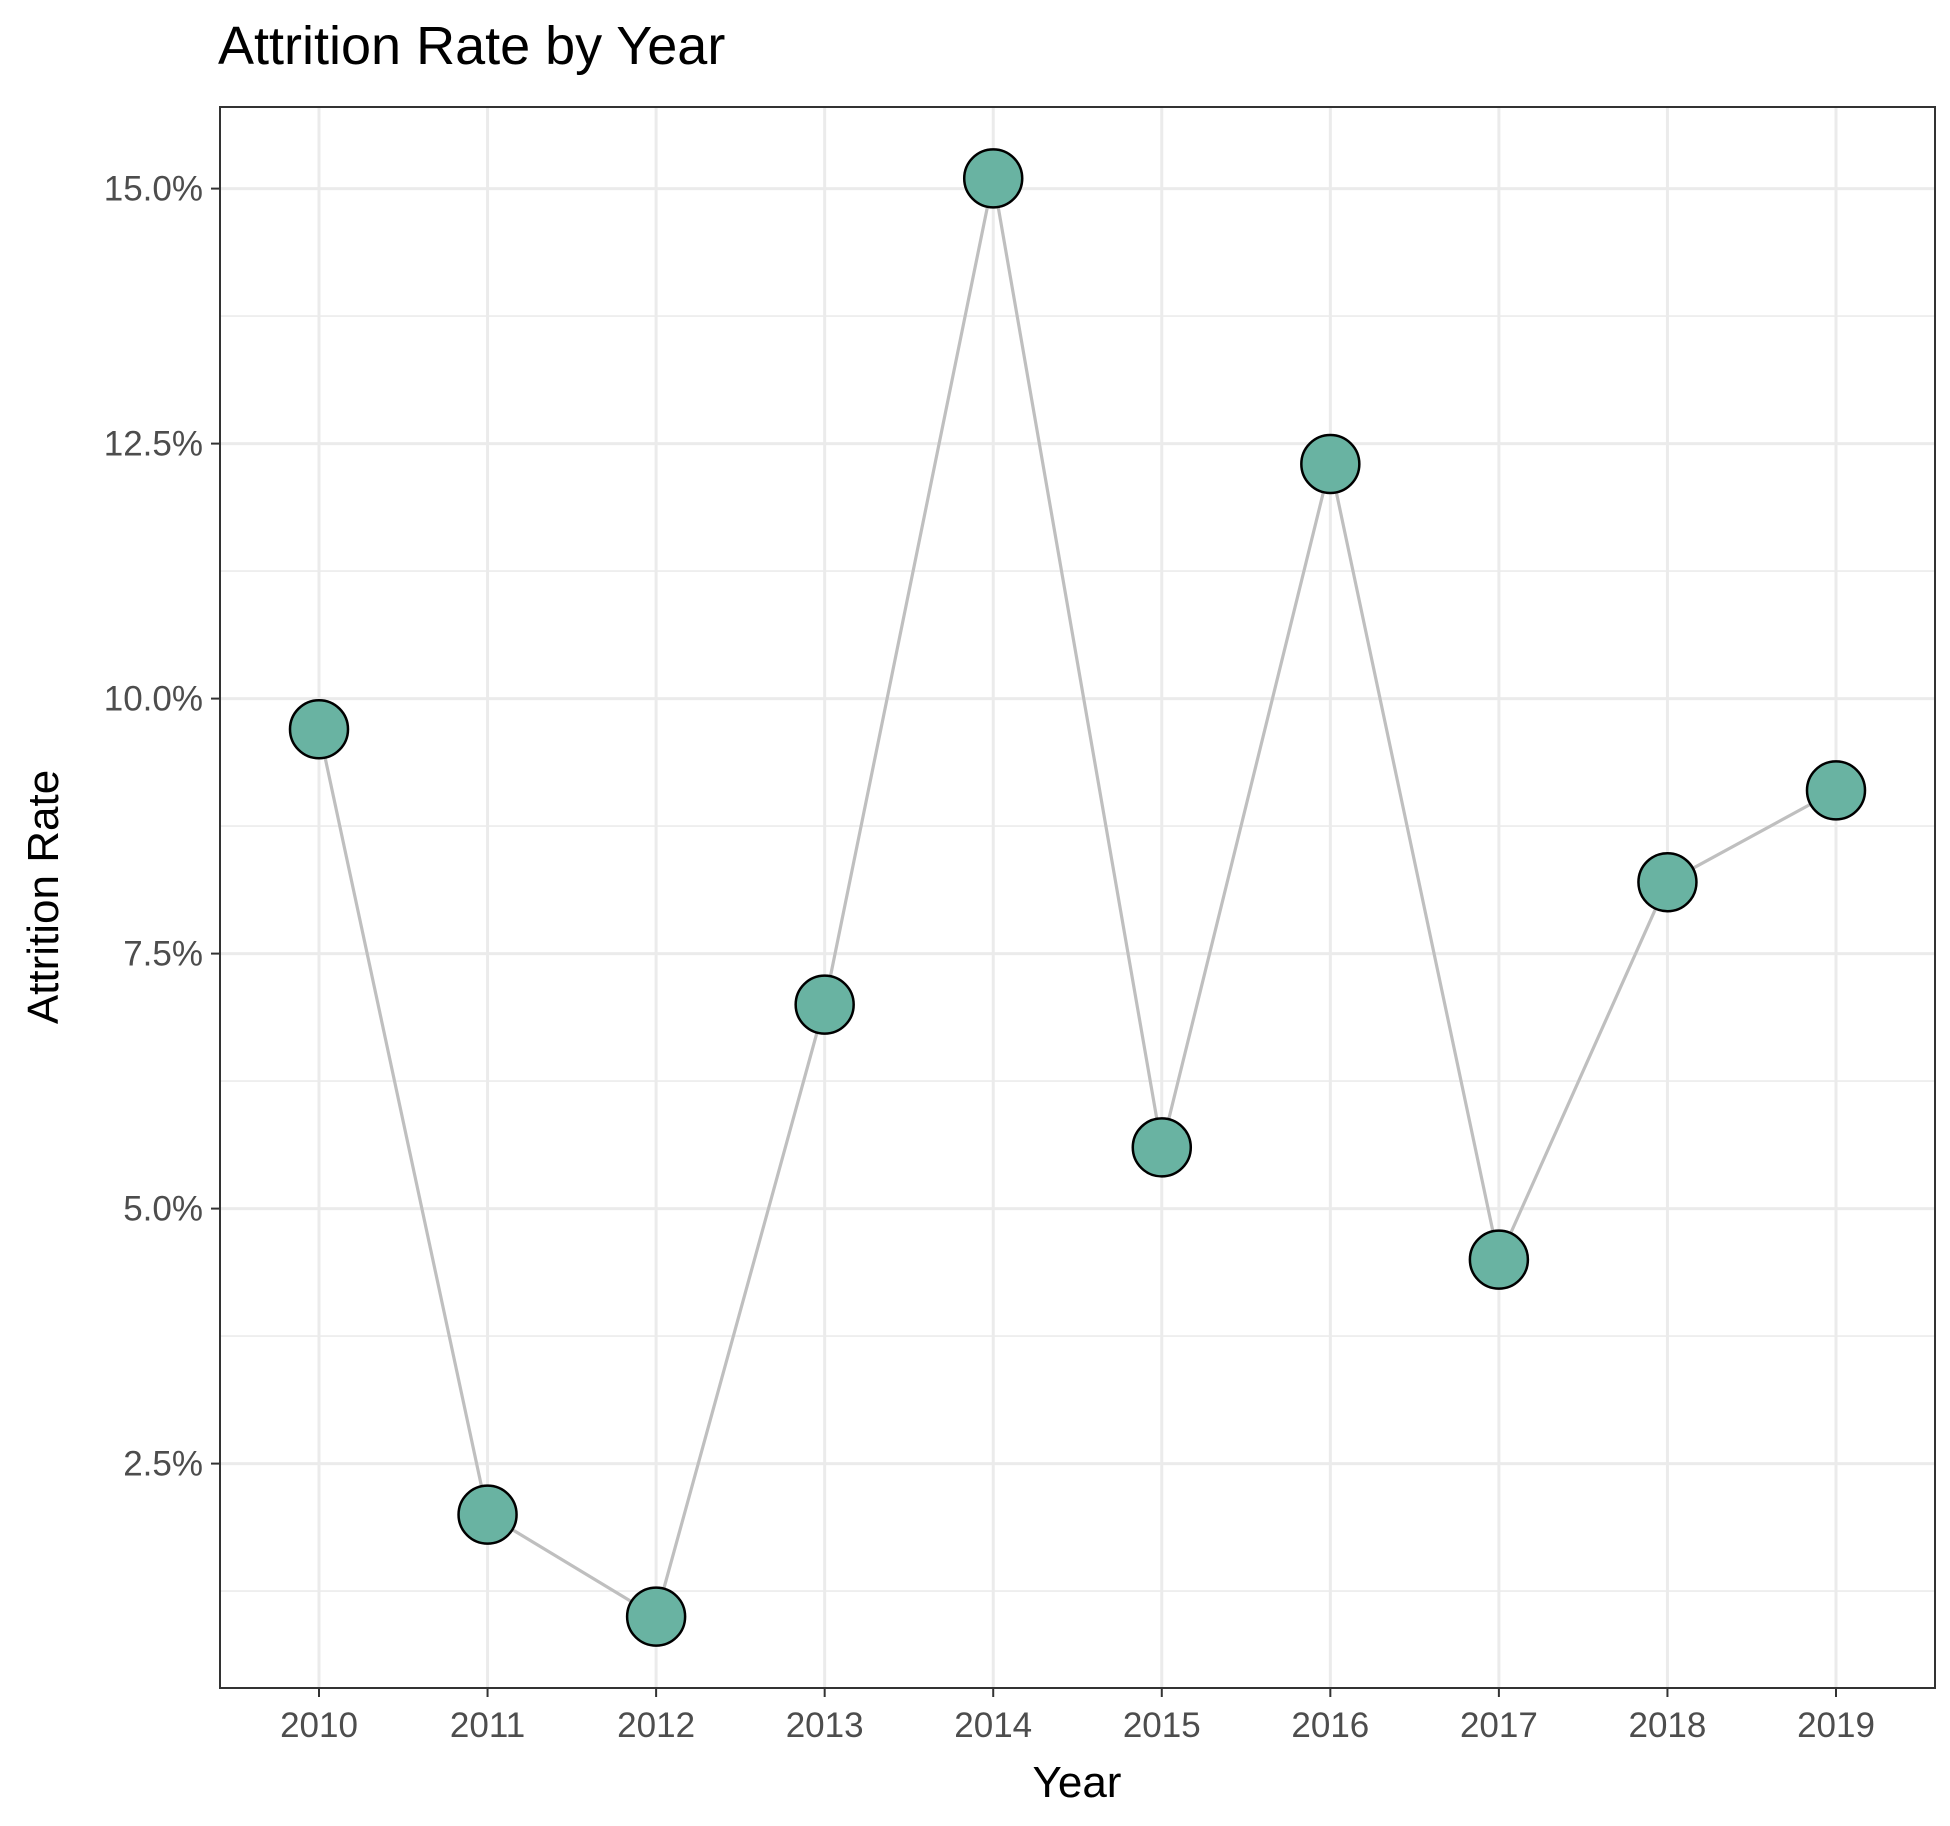 The width and height of the screenshot is (1950, 1826). Describe the element at coordinates (487, 1725) in the screenshot. I see `x-tick-label: 2011` at that location.